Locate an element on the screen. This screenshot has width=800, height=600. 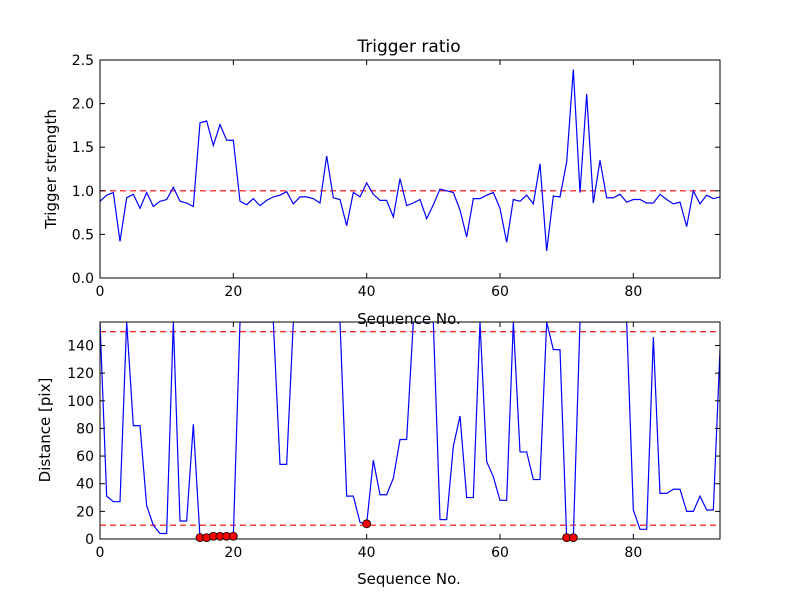
y-tick-label: 140 is located at coordinates (80, 346).